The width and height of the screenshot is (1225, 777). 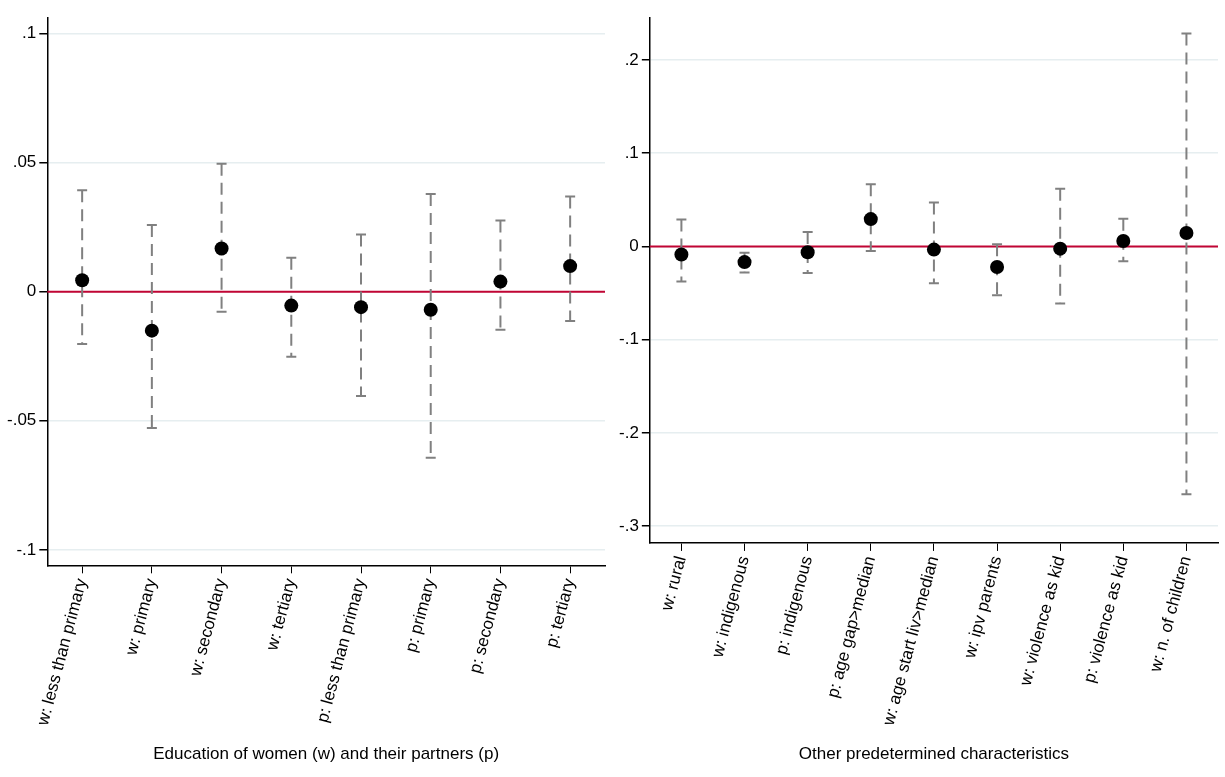 What do you see at coordinates (326, 754) in the screenshot?
I see `x-axis-title: Education of women (w) and their partners (p)` at bounding box center [326, 754].